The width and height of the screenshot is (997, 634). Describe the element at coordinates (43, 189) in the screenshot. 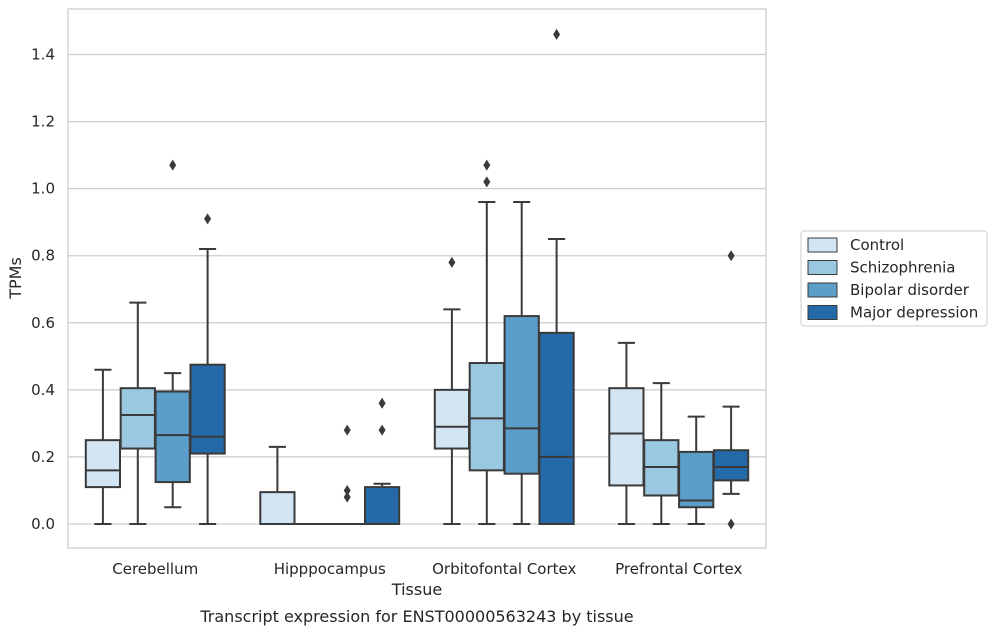

I see `y-tick-label: 1.0` at that location.